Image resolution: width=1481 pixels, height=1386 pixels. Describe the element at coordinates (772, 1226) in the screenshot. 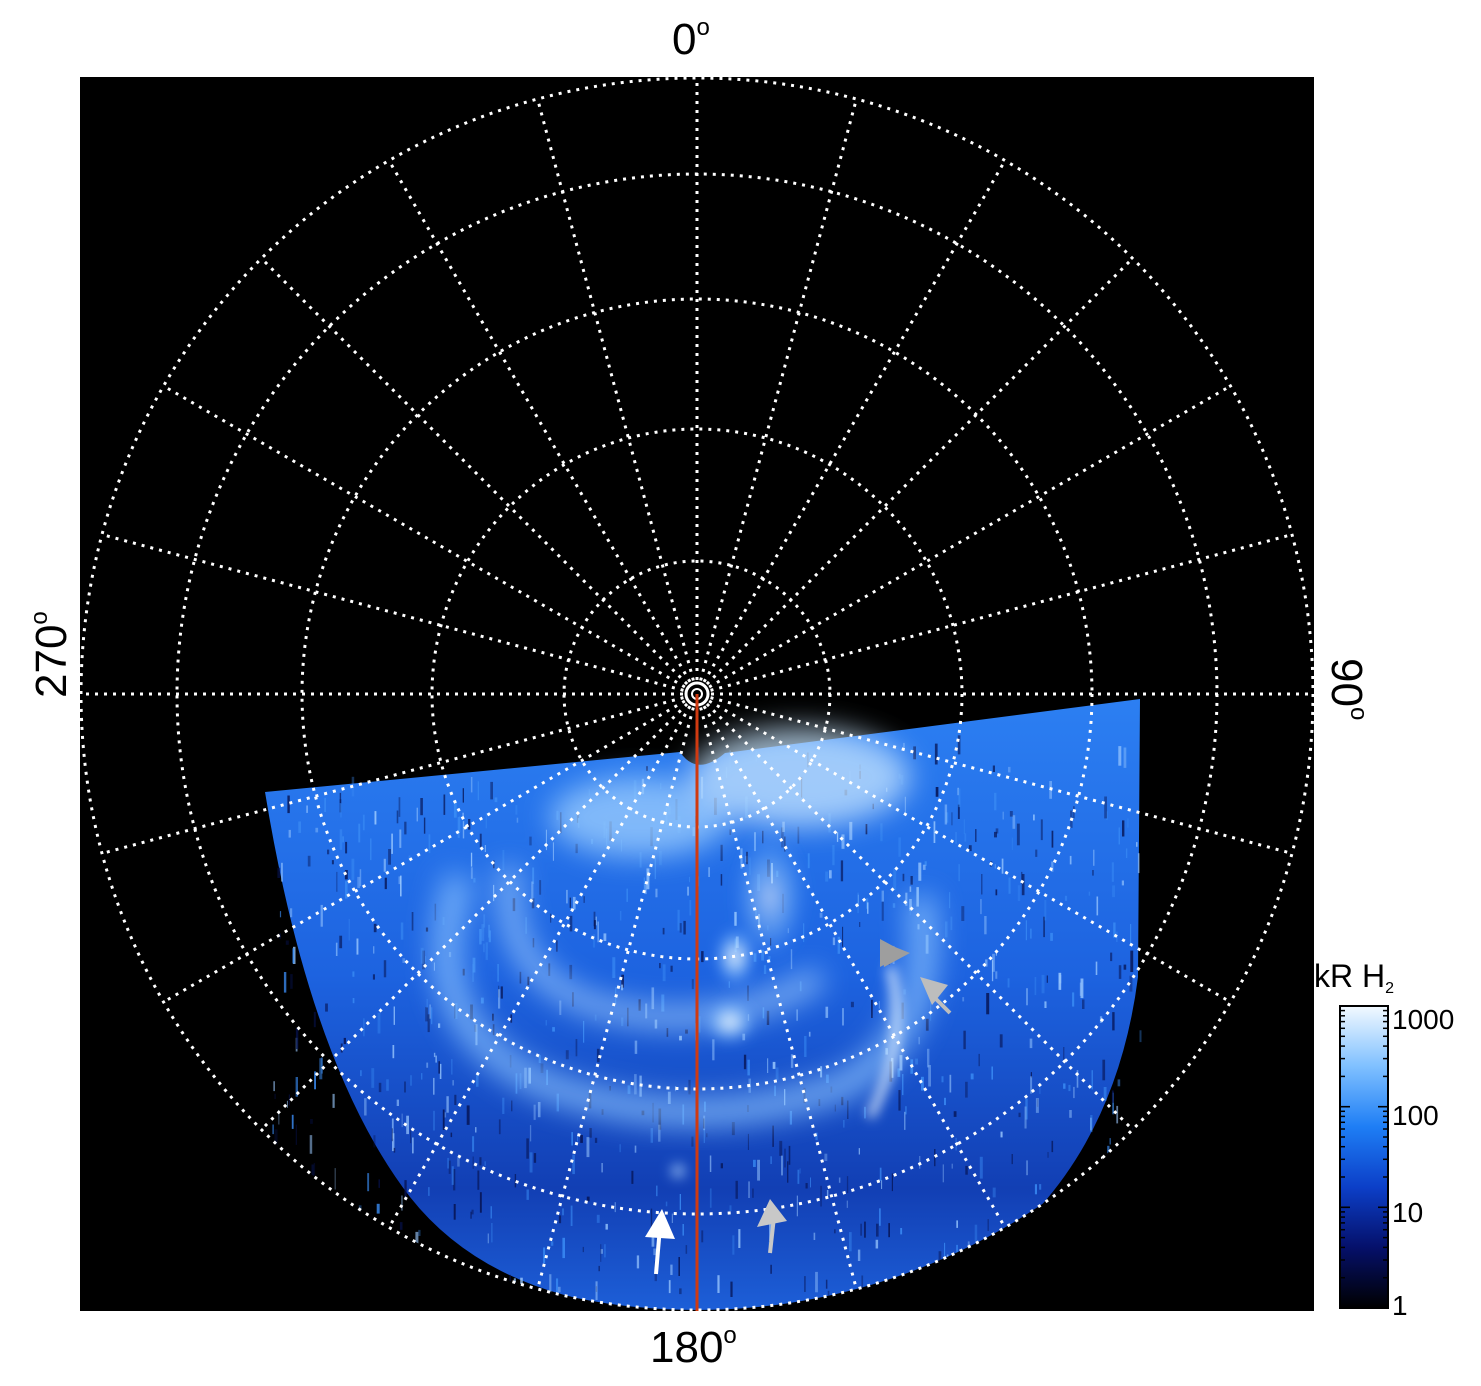

I see `arrow-grey-bottom-icon` at that location.